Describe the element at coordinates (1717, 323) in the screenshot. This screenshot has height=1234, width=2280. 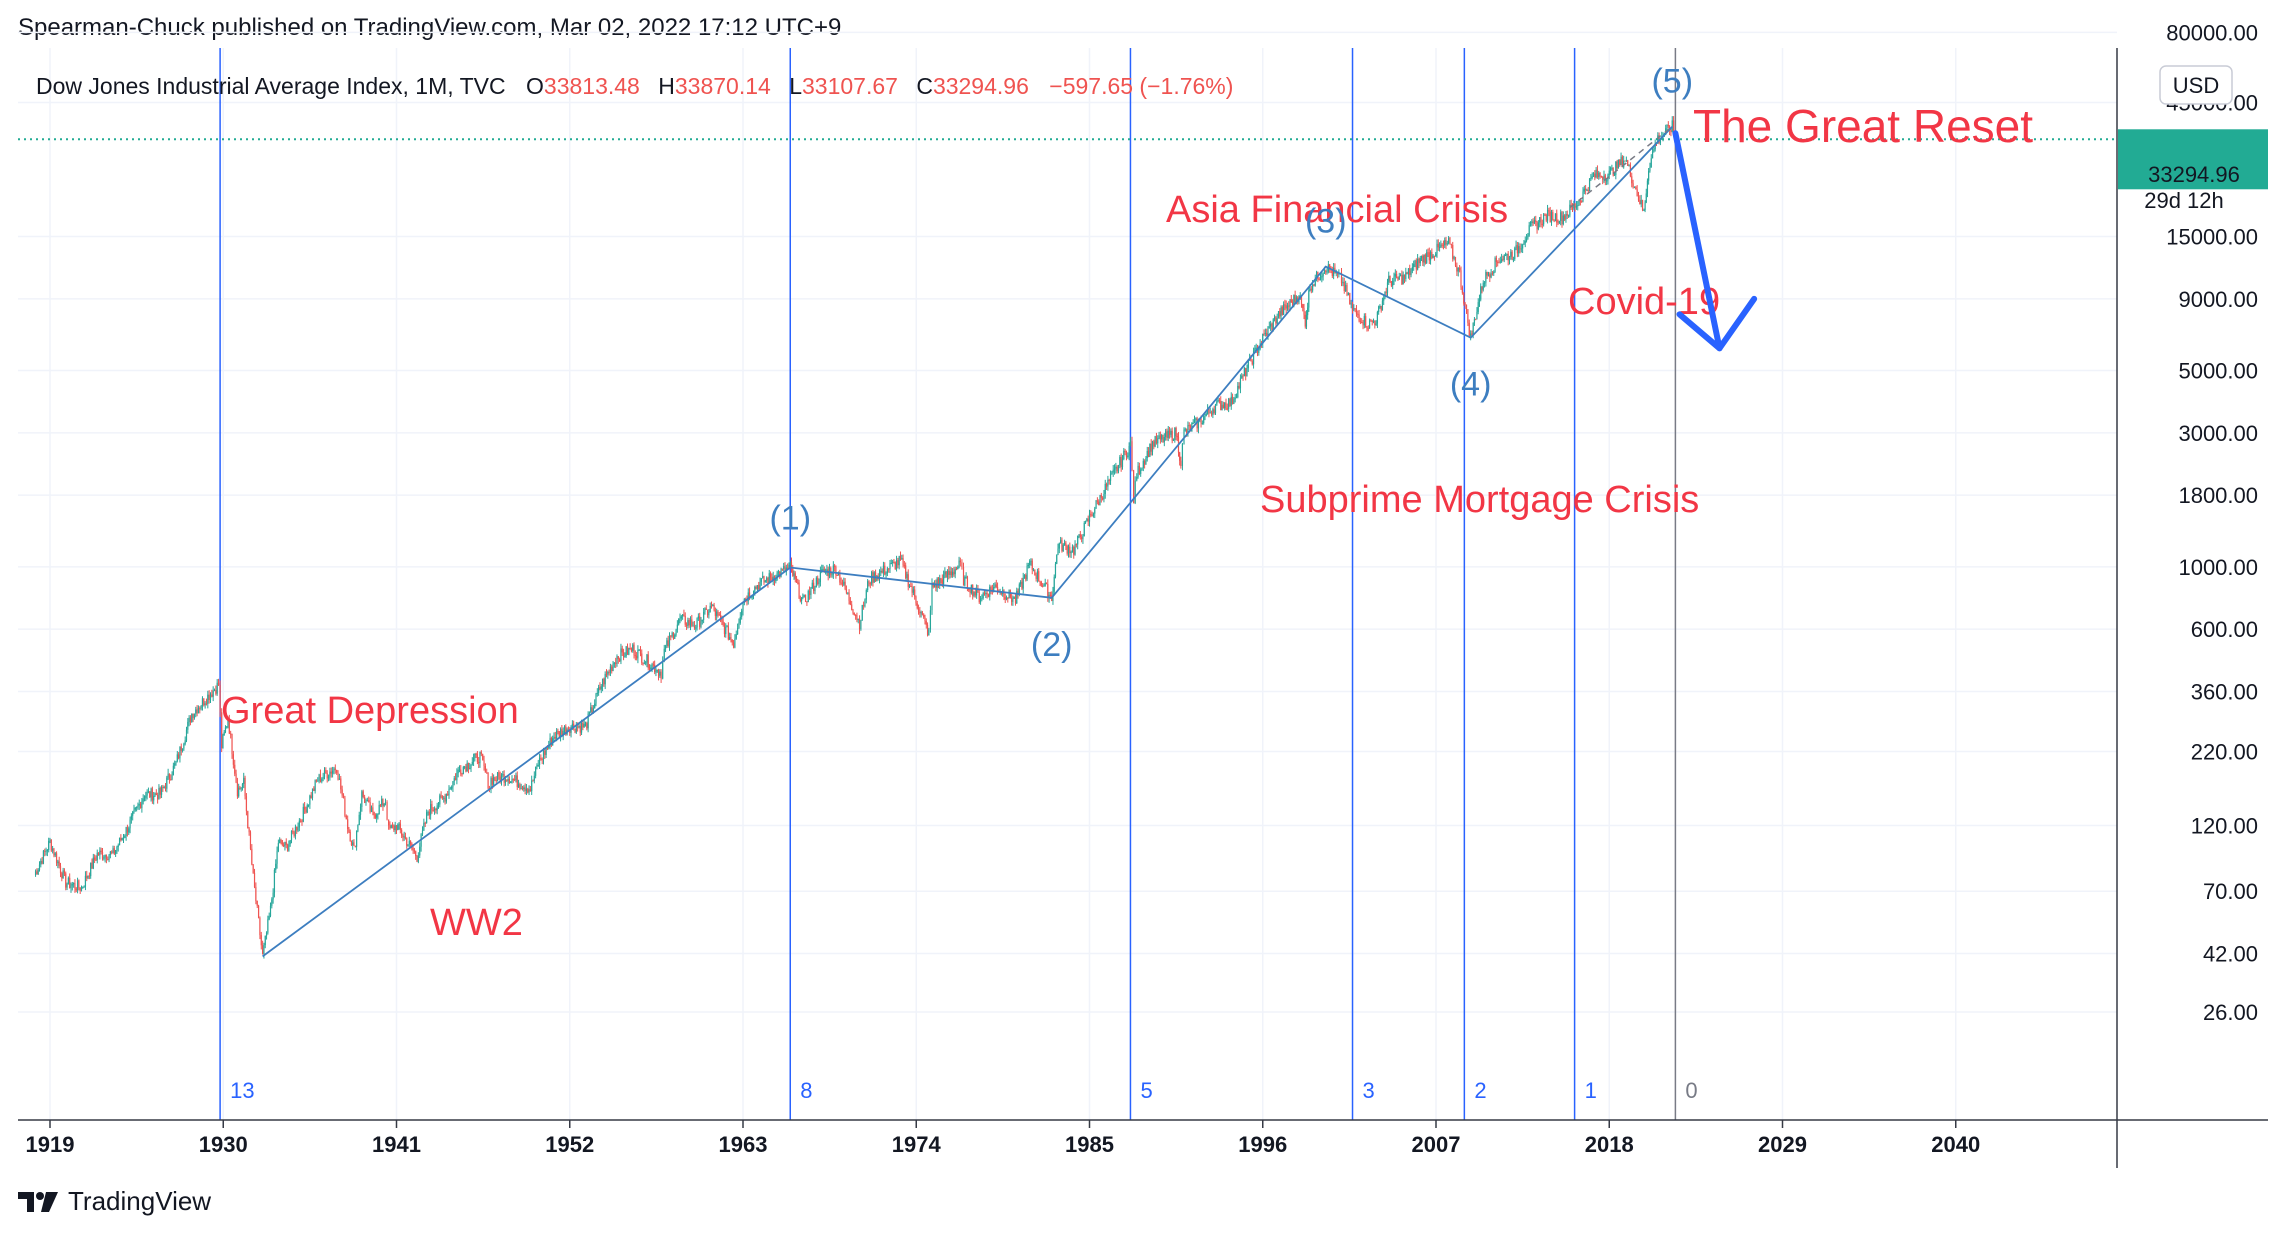
I see `arrow-head` at that location.